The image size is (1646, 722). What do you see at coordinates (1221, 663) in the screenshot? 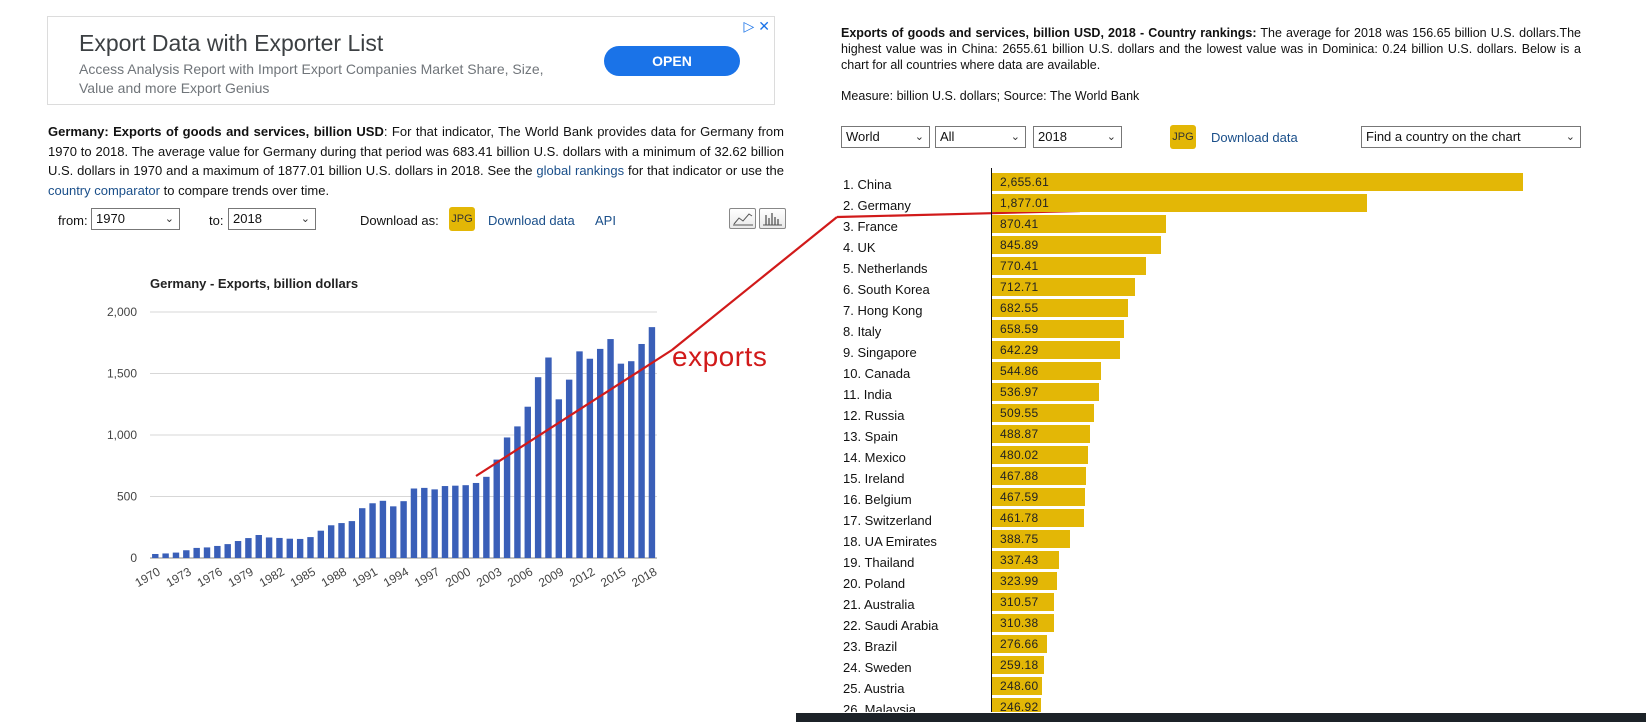
I see `ranking-row: 24. Sweden 259.18` at bounding box center [1221, 663].